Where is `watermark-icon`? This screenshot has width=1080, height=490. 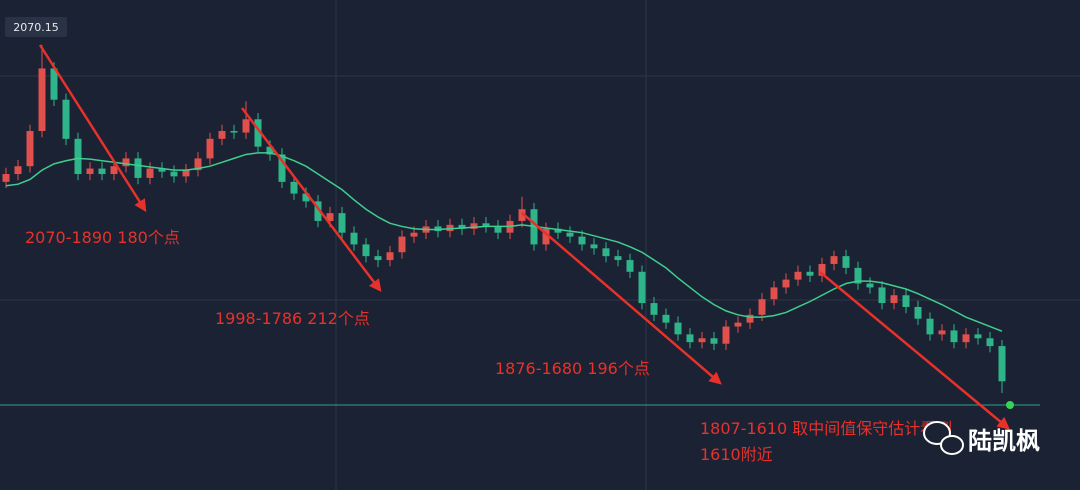 watermark-icon is located at coordinates (943, 438).